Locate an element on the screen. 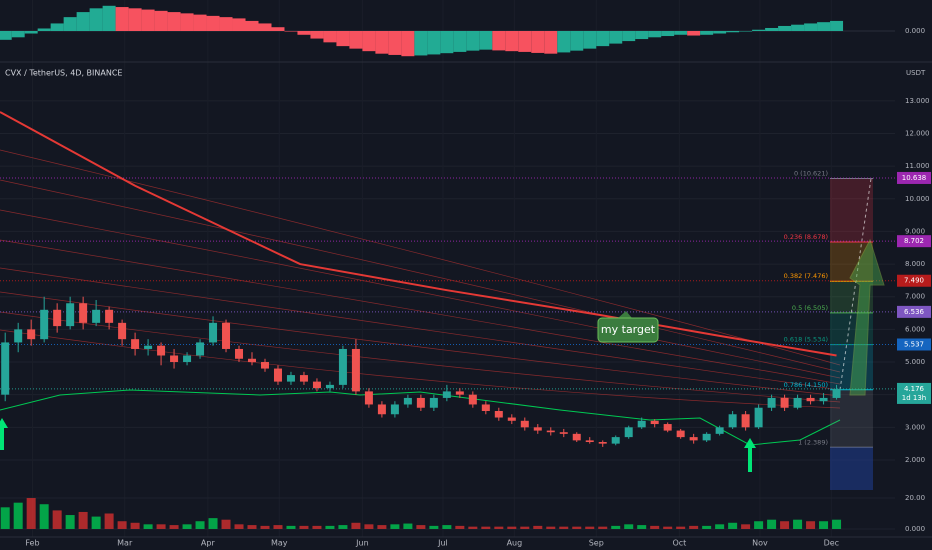 Image resolution: width=932 pixels, height=550 pixels. y-tick-label: 2.000 is located at coordinates (915, 460).